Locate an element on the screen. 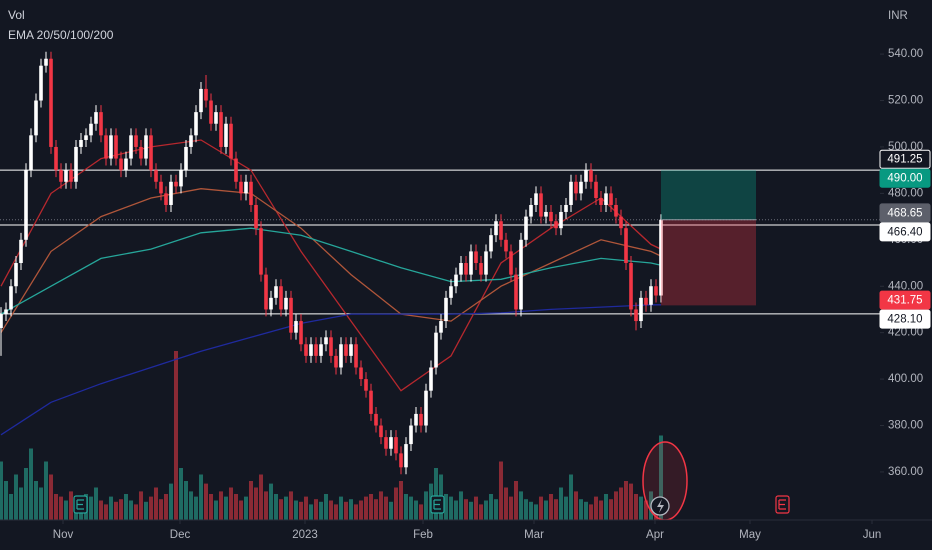 The height and width of the screenshot is (550, 932). price-badge-label: 490.00 is located at coordinates (904, 179).